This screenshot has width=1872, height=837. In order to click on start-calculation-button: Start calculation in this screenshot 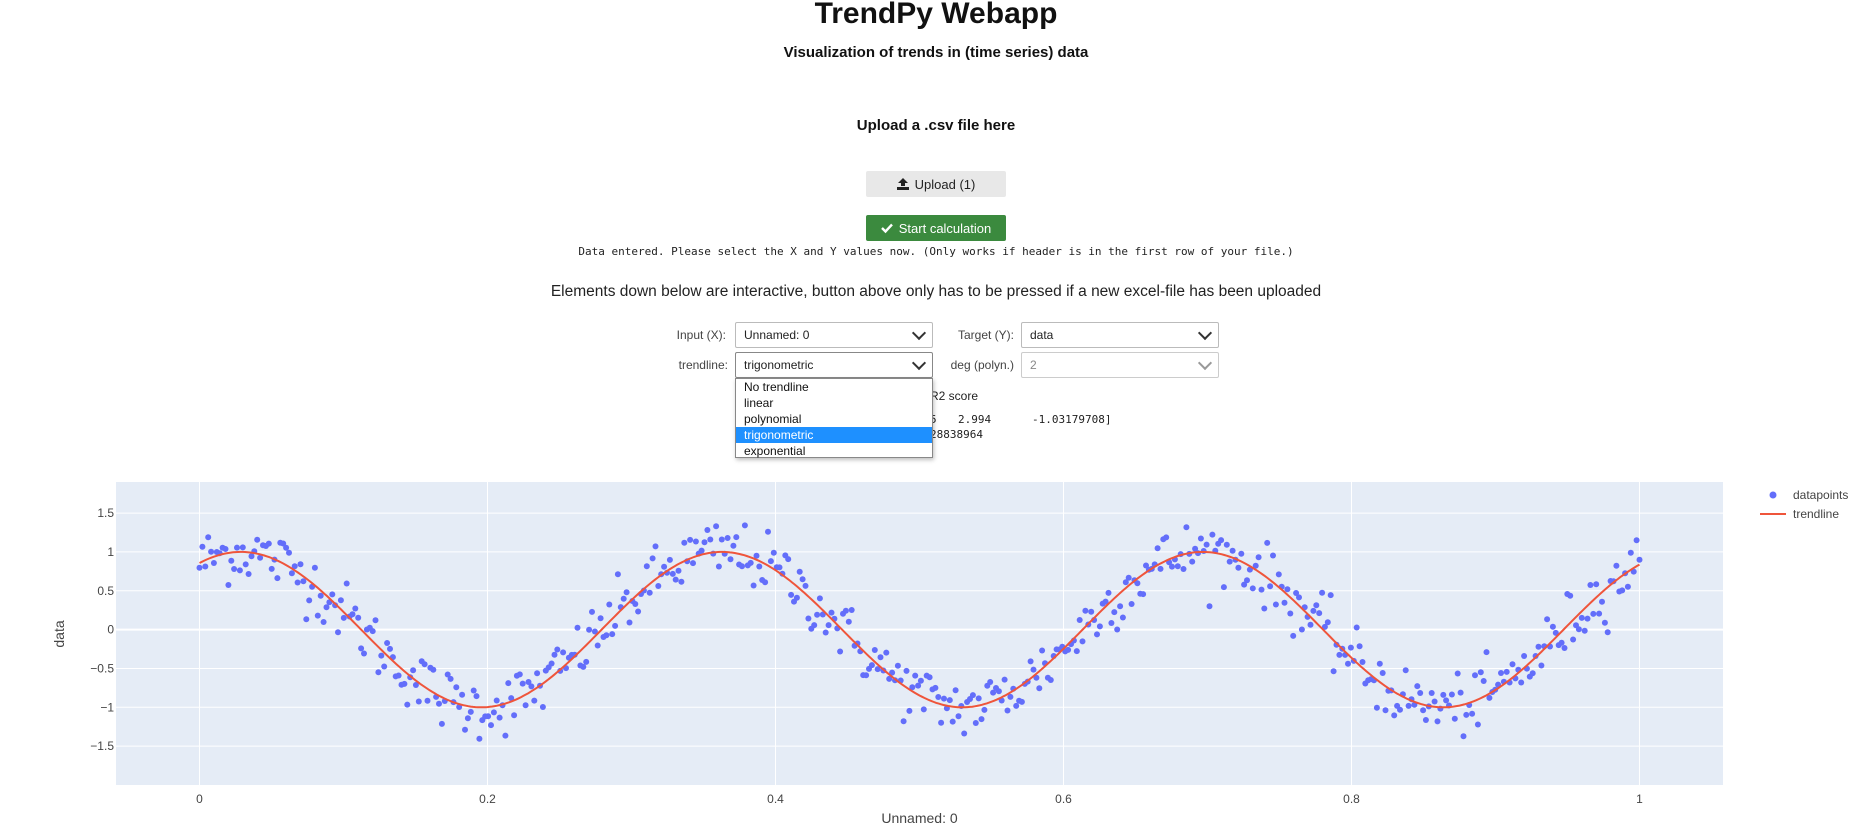, I will do `click(936, 228)`.